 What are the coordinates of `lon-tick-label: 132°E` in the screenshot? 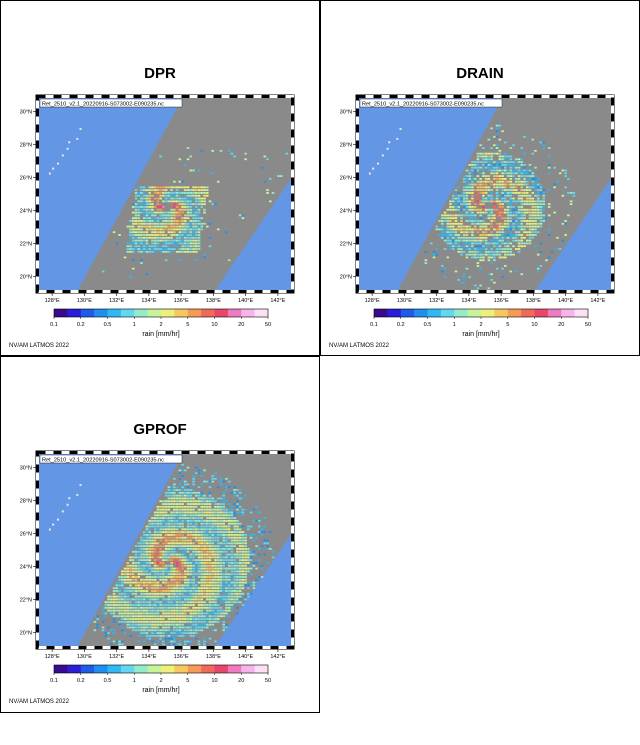 It's located at (116, 301).